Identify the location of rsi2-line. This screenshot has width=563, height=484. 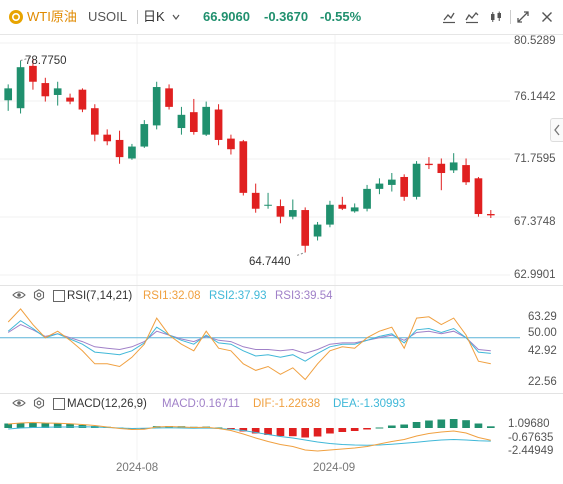
(249, 341).